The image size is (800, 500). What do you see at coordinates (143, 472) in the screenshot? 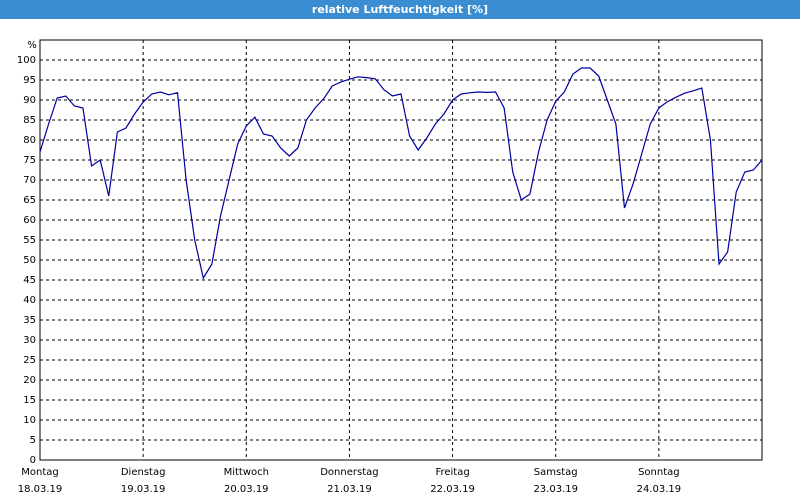
I see `x-tick-label: Dienstag` at bounding box center [143, 472].